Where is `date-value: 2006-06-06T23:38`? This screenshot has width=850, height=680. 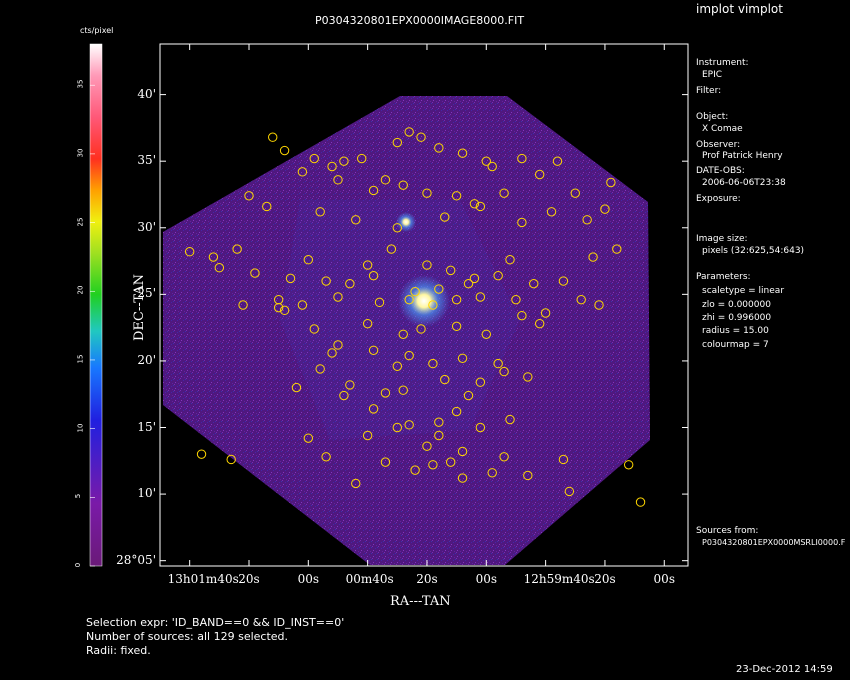
date-value: 2006-06-06T23:38 is located at coordinates (744, 183).